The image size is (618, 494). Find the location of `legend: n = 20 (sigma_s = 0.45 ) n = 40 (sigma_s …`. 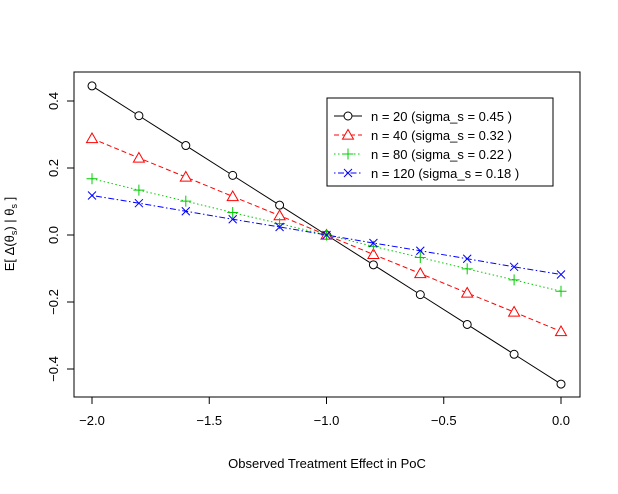

legend: n = 20 (sigma_s = 0.45 ) n = 40 (sigma_s … is located at coordinates (440, 142).